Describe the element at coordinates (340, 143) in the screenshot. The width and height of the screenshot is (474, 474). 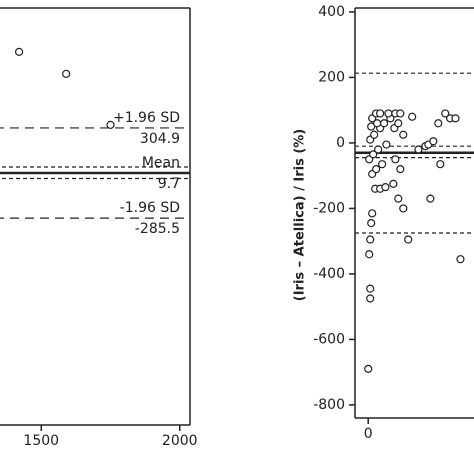
I see `y-tick-label: 0` at that location.